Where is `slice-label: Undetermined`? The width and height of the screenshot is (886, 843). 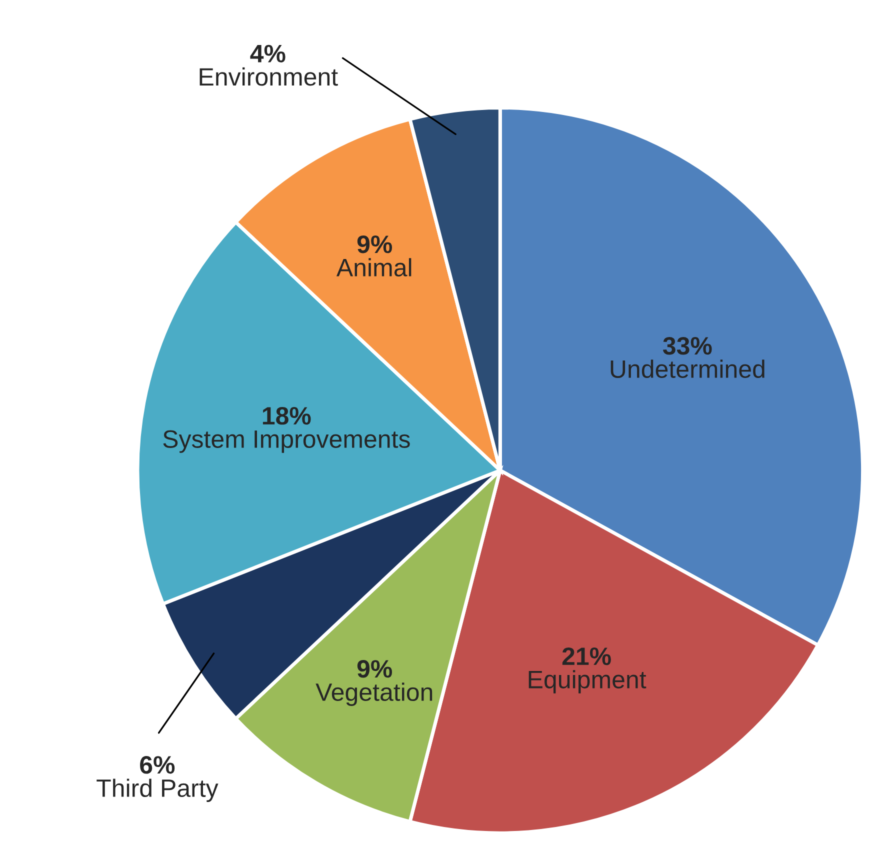
slice-label: Undetermined is located at coordinates (687, 369).